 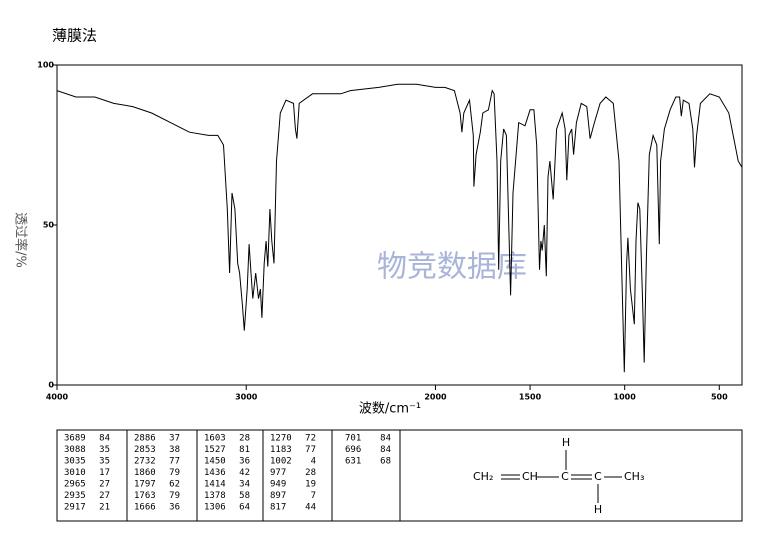 What do you see at coordinates (313, 496) in the screenshot?
I see `peak-transmittance: 7` at bounding box center [313, 496].